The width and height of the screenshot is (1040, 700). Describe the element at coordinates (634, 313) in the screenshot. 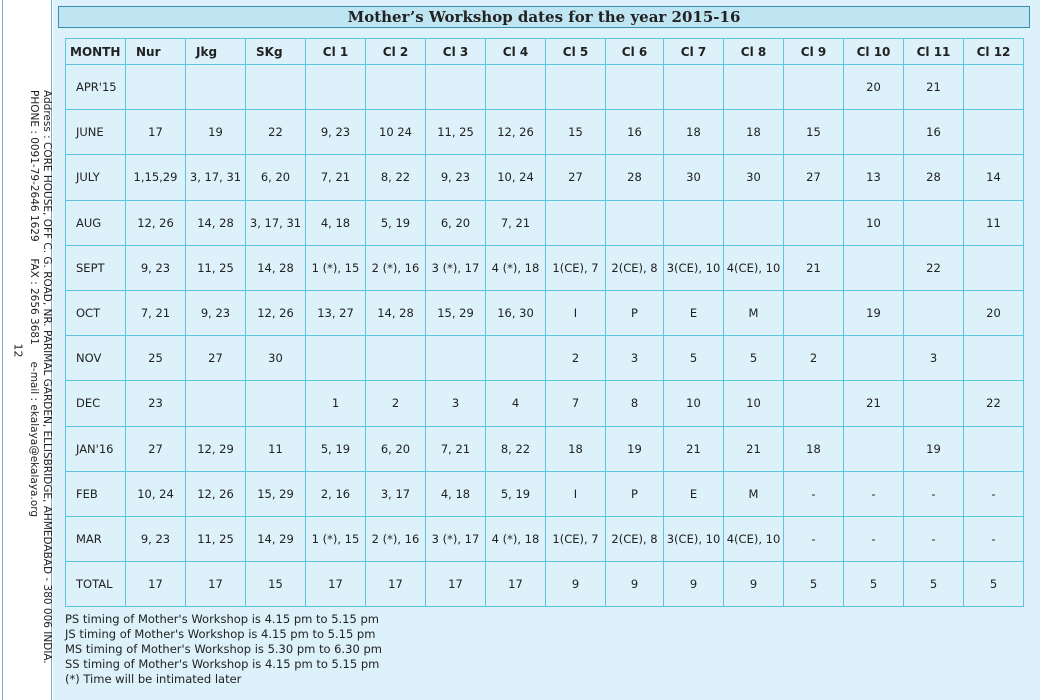

I see `date-cell: P` at that location.